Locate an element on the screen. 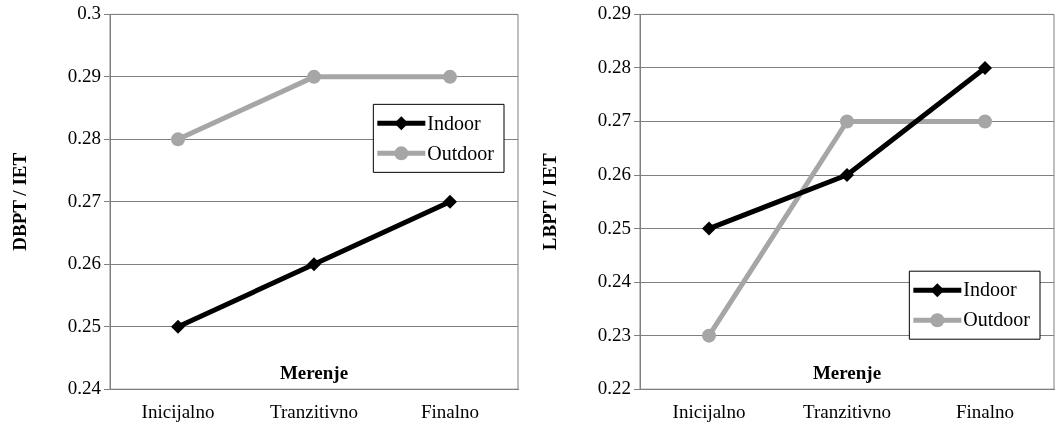  y-axis-title: LBPT / IET is located at coordinates (550, 202).